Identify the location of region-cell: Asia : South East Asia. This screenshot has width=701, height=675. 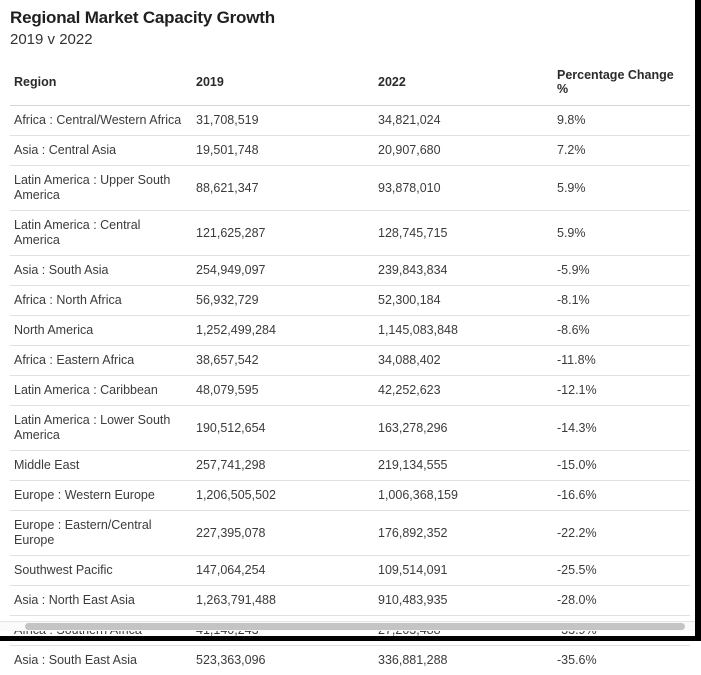
(101, 660).